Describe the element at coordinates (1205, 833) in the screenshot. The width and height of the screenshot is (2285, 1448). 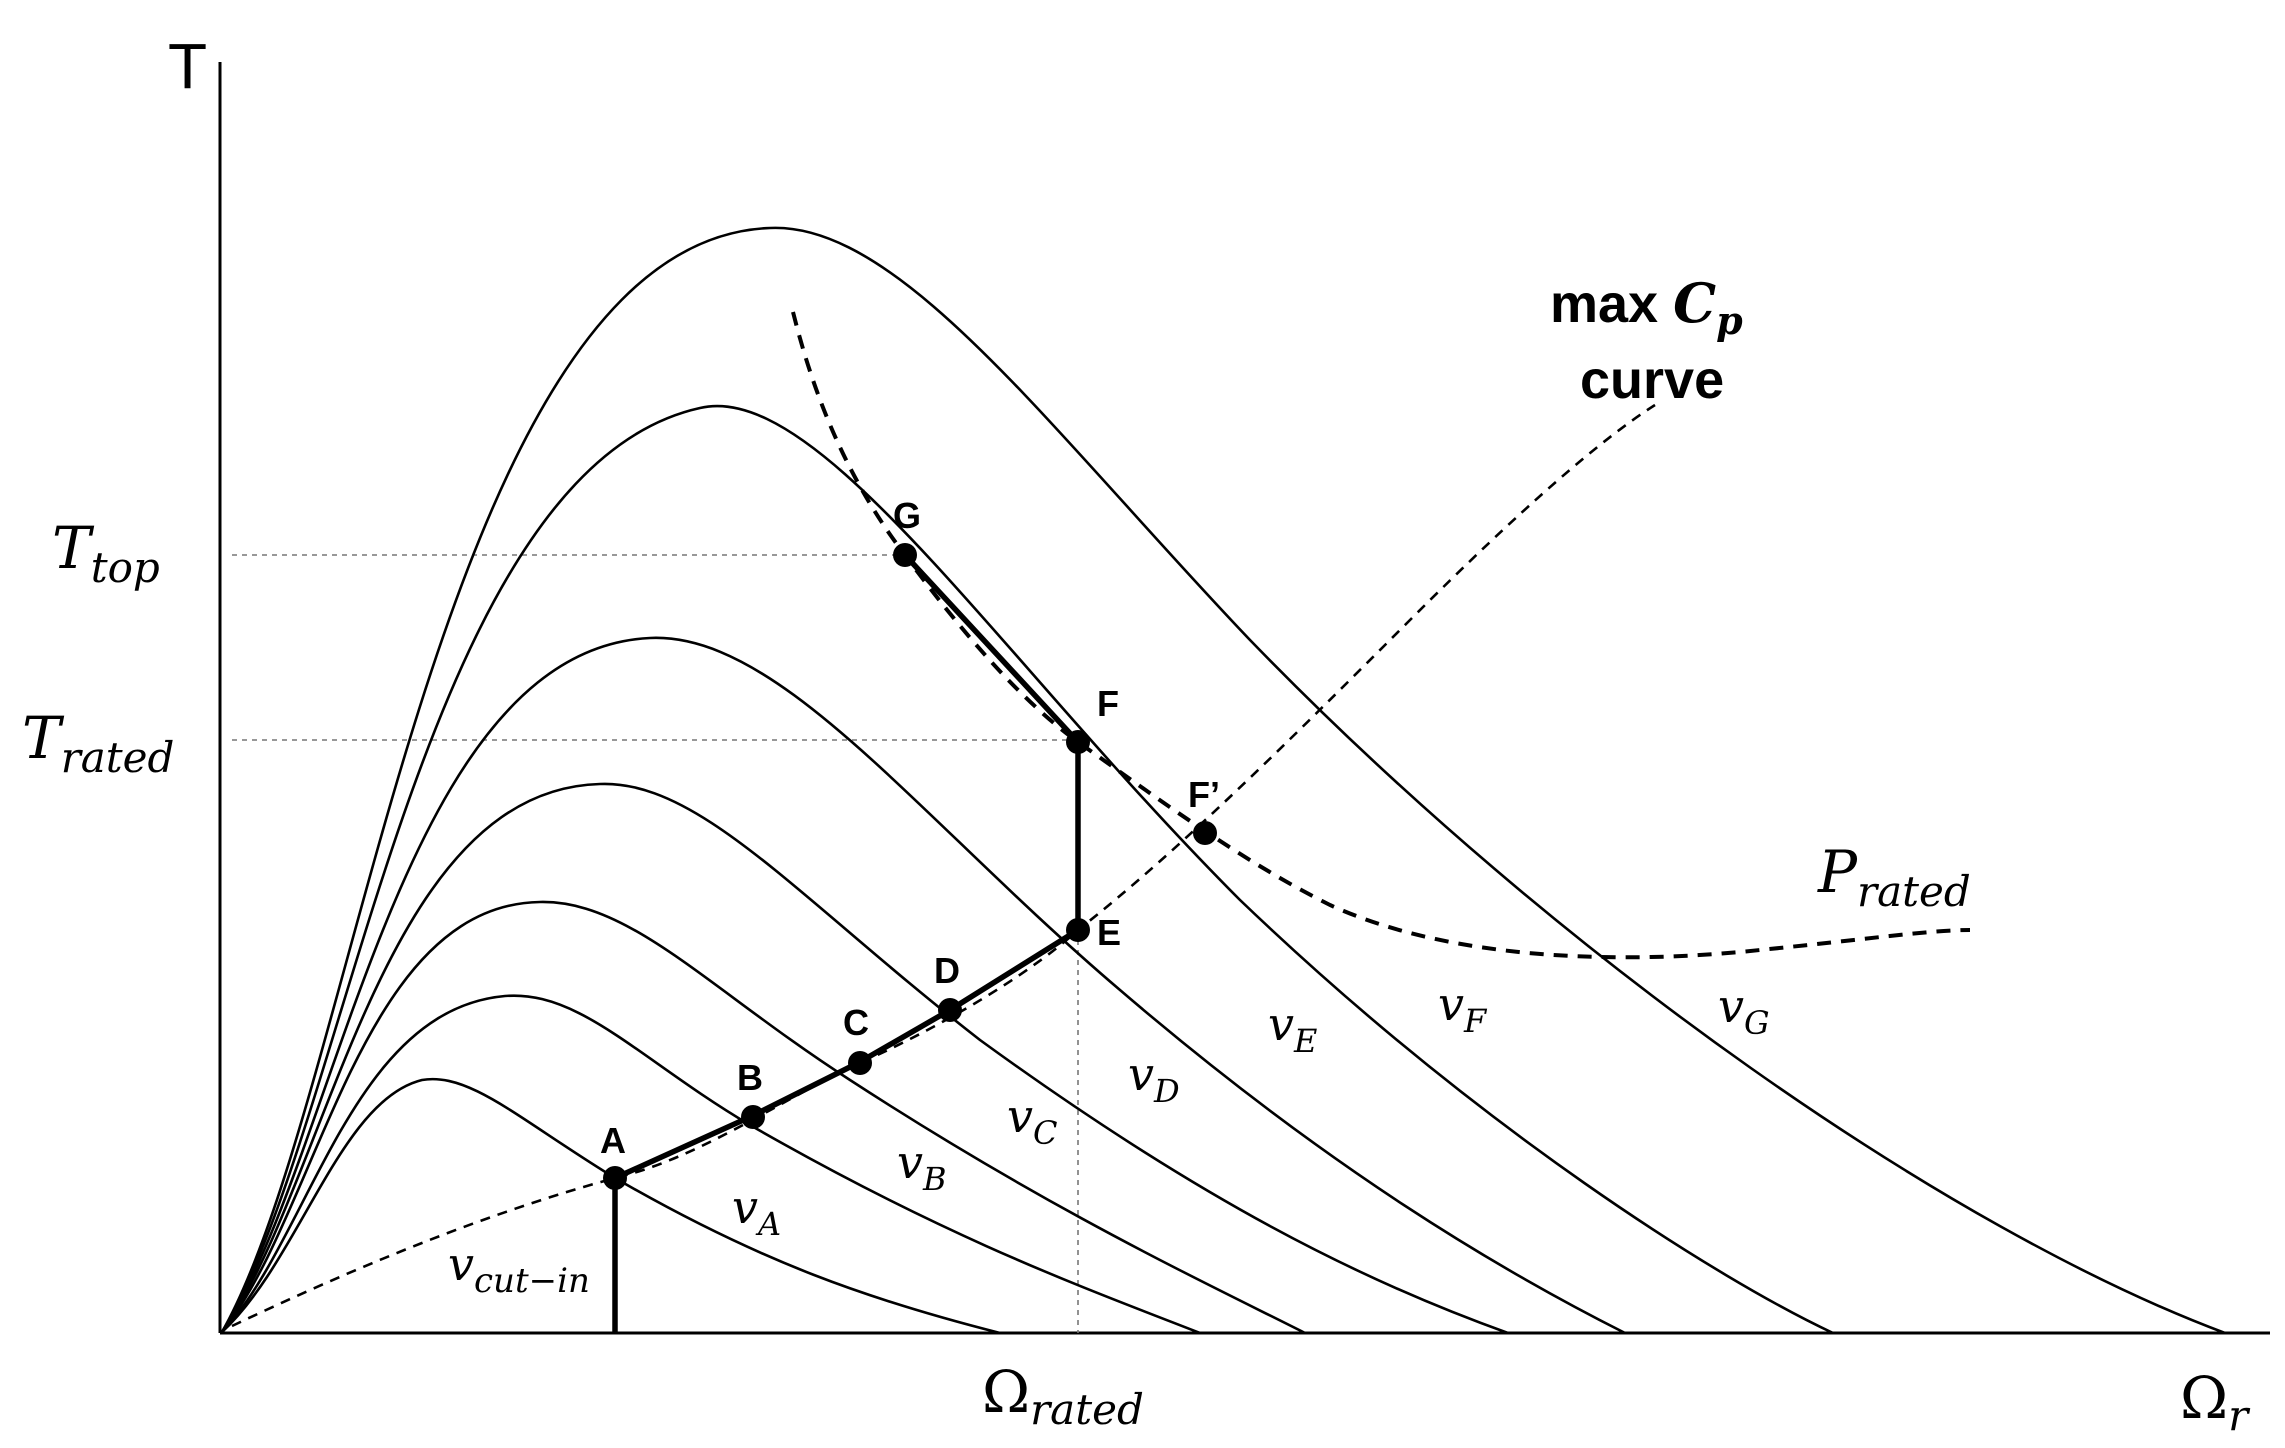
I see `point-f-prime` at that location.